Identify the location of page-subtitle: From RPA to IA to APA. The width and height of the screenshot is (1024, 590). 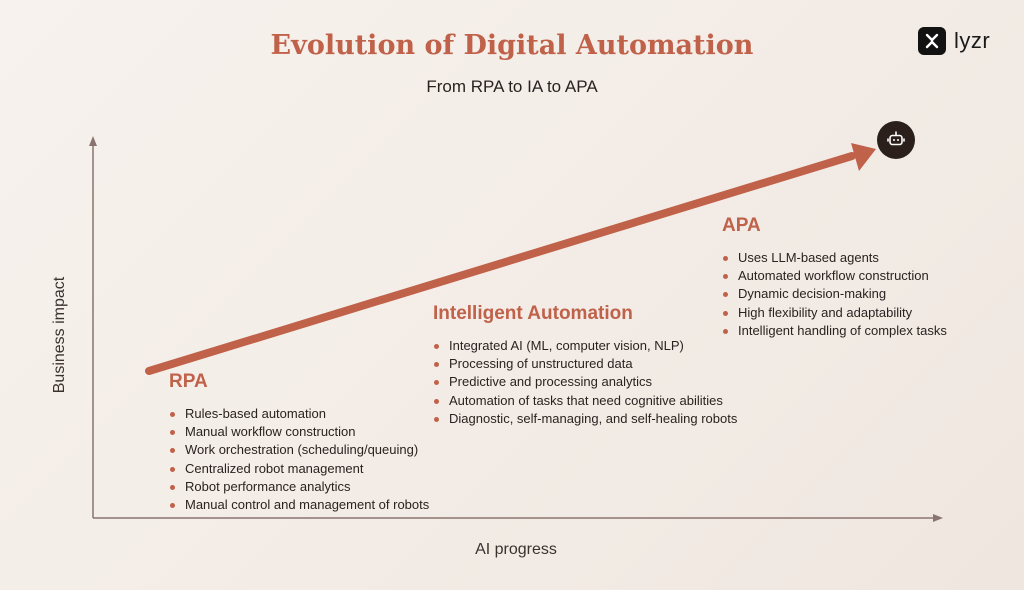
(512, 86).